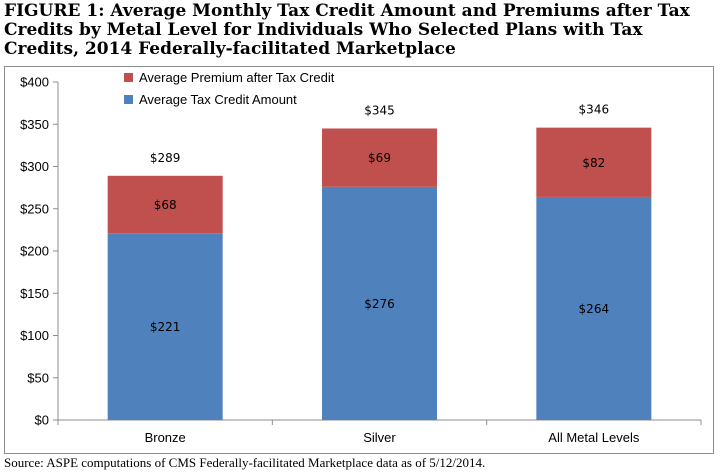 The width and height of the screenshot is (721, 473). Describe the element at coordinates (594, 437) in the screenshot. I see `x-tick-label: All Metal Levels` at that location.